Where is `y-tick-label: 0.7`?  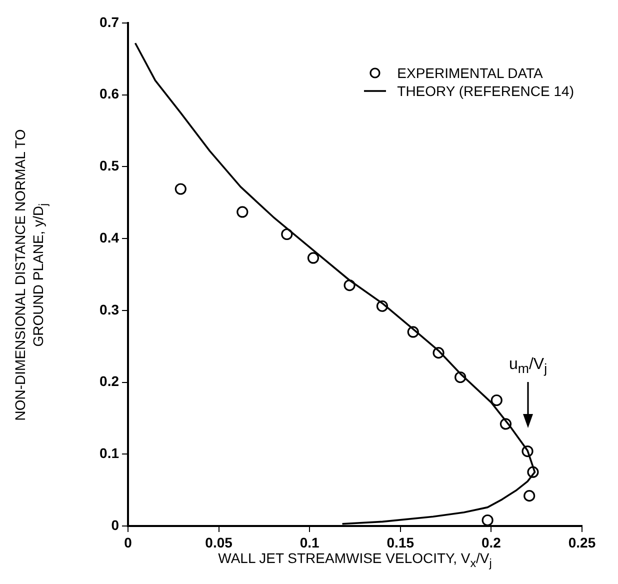 y-tick-label: 0.7 is located at coordinates (110, 22).